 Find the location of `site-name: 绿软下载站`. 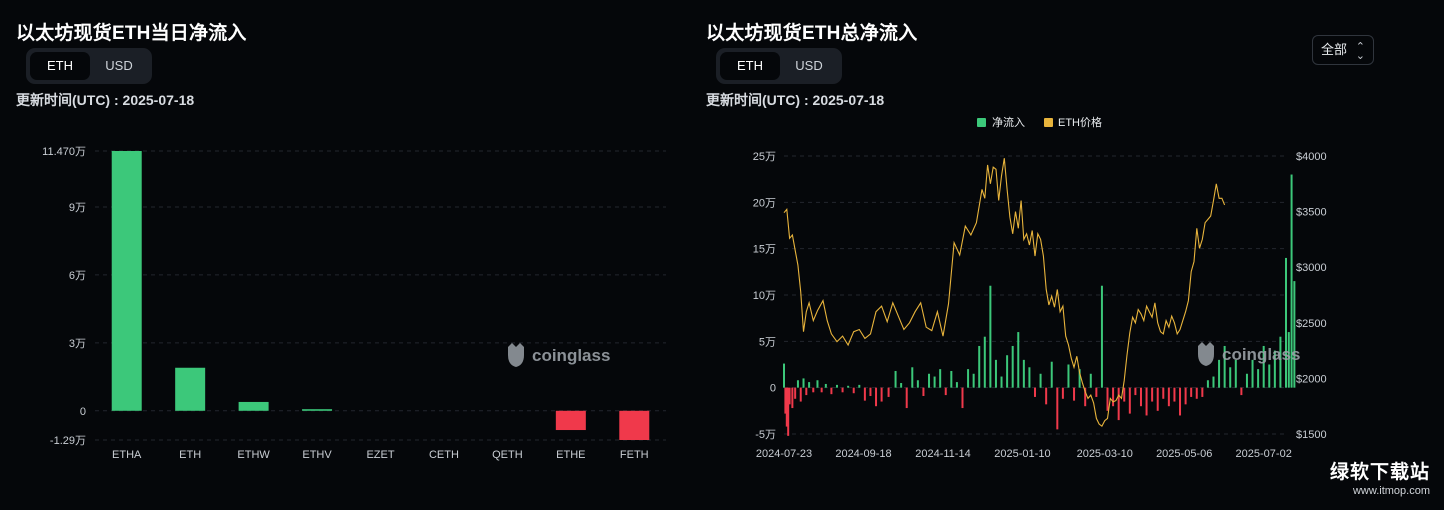

site-name: 绿软下载站 is located at coordinates (1379, 472).